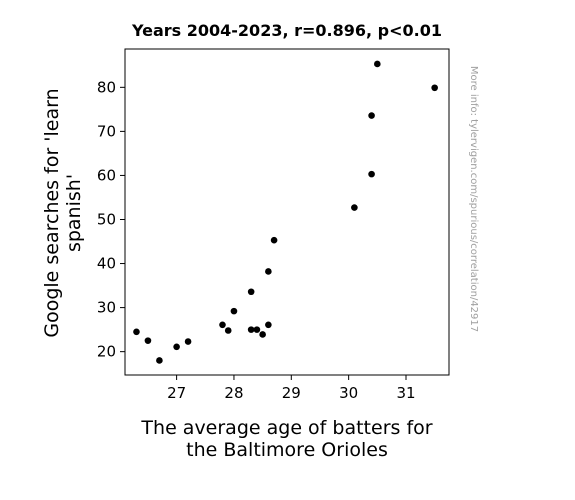  What do you see at coordinates (74, 213) in the screenshot?
I see `y-axis-label-line-2: spanish'` at bounding box center [74, 213].